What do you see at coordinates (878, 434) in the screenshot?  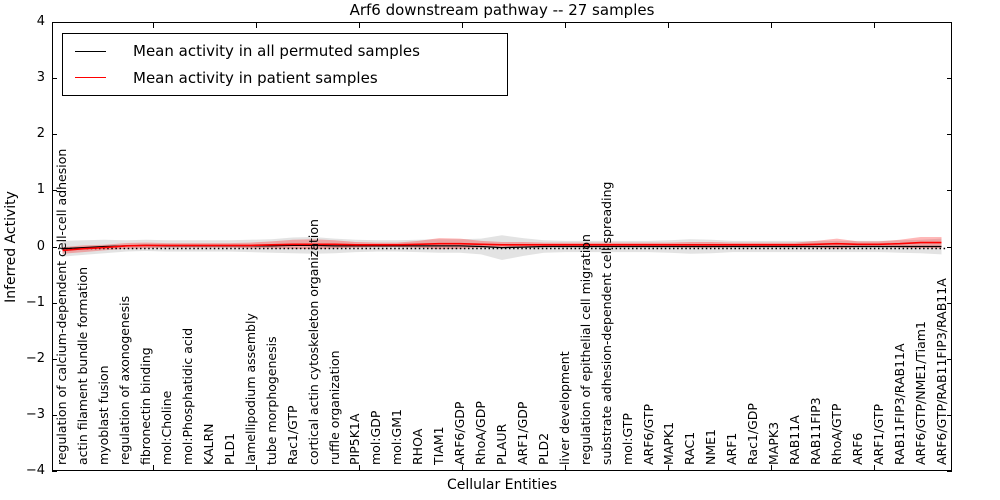 I see `x-category-label: ARF1/GTP` at bounding box center [878, 434].